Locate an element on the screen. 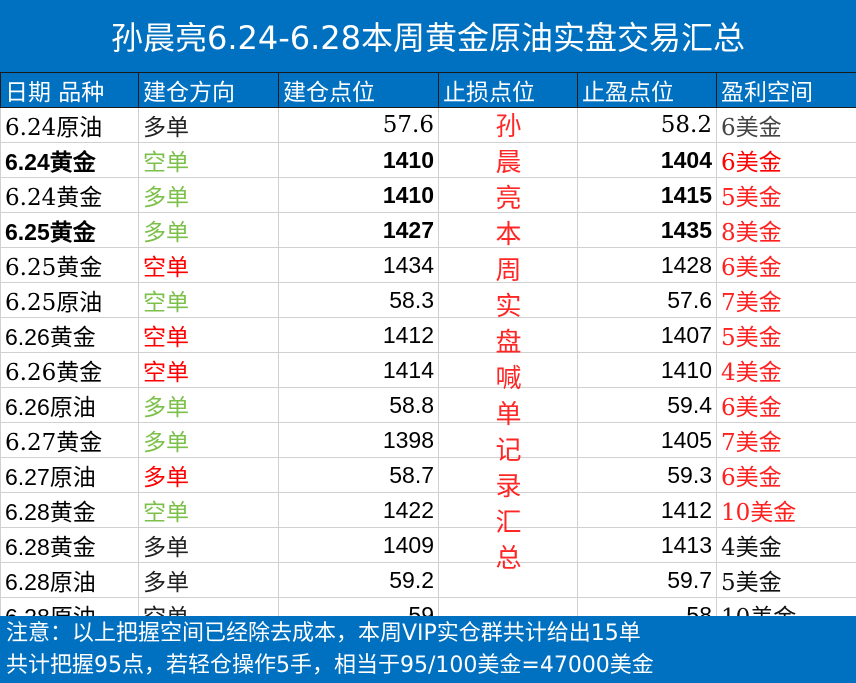 This screenshot has width=856, height=683. cell-date-product: 6.25原油 is located at coordinates (69, 300).